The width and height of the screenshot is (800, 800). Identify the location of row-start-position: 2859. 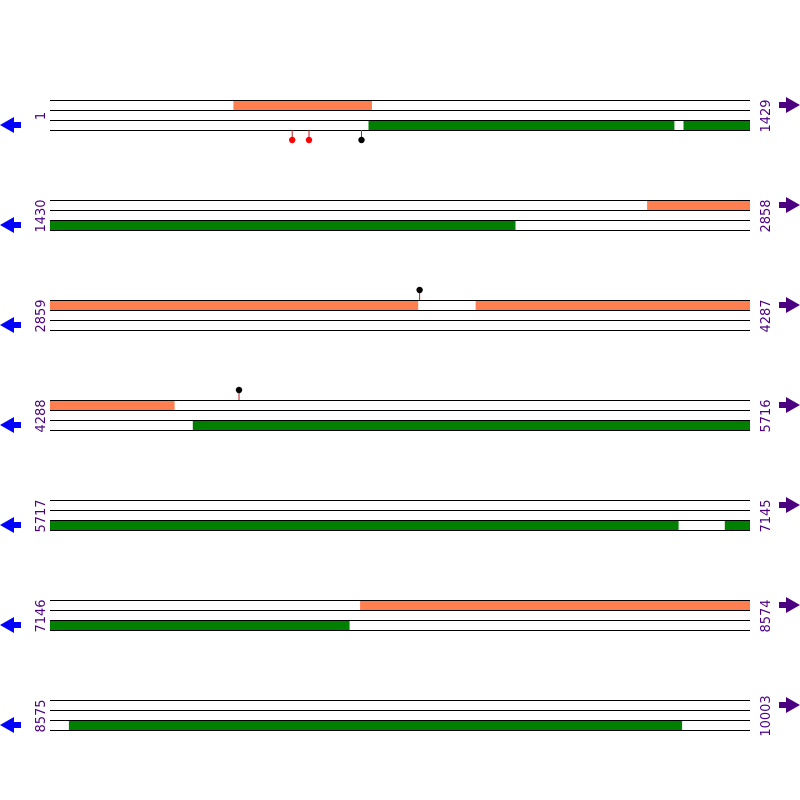
(41, 315).